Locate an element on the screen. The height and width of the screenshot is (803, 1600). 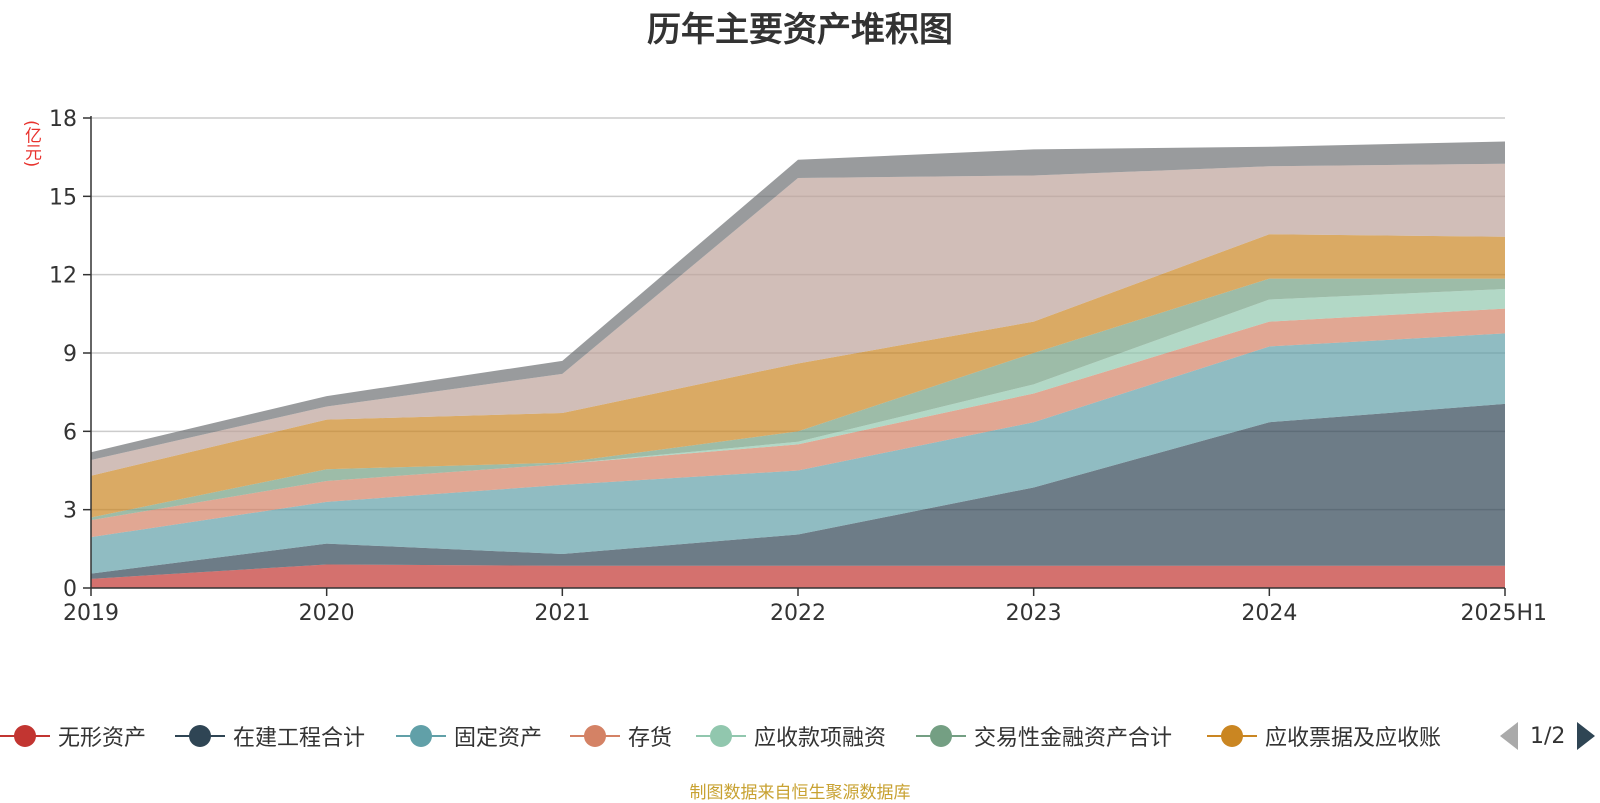
legend-item-zaijian-gongcheng: 在建工程合计 is located at coordinates (270, 736).